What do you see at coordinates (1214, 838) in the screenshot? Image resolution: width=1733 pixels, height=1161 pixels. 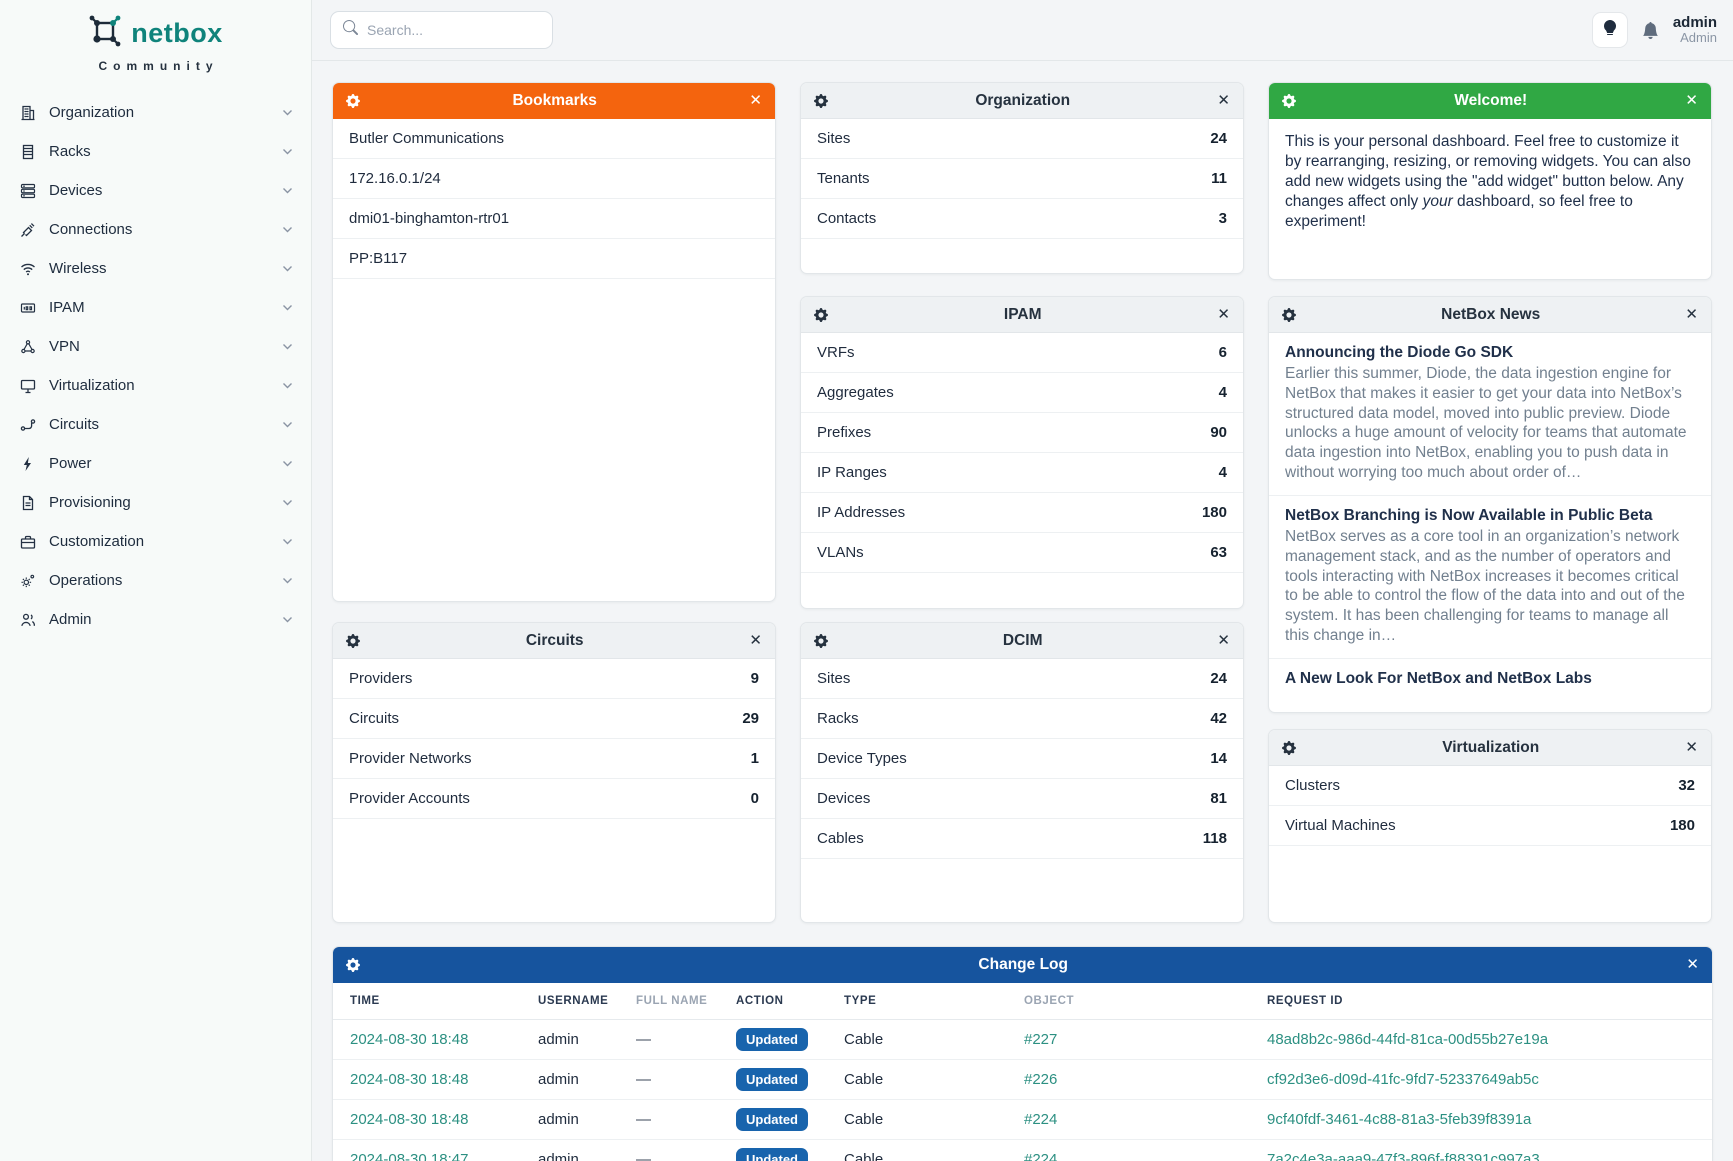 I see `stat-value: 118` at bounding box center [1214, 838].